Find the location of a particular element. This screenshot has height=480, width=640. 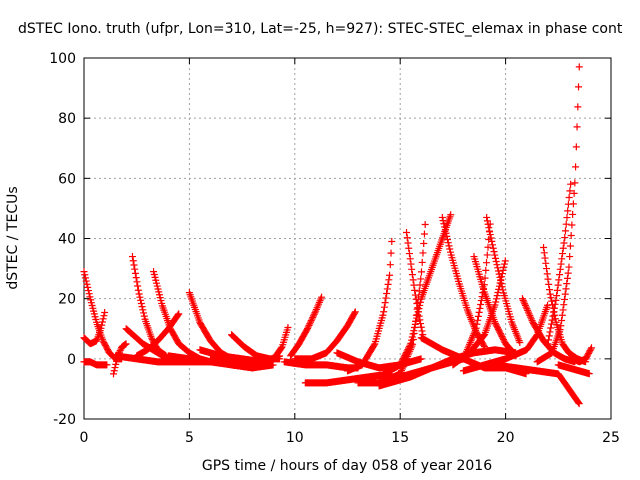

y-axis-label: dSTEC / TECUs is located at coordinates (13, 237).